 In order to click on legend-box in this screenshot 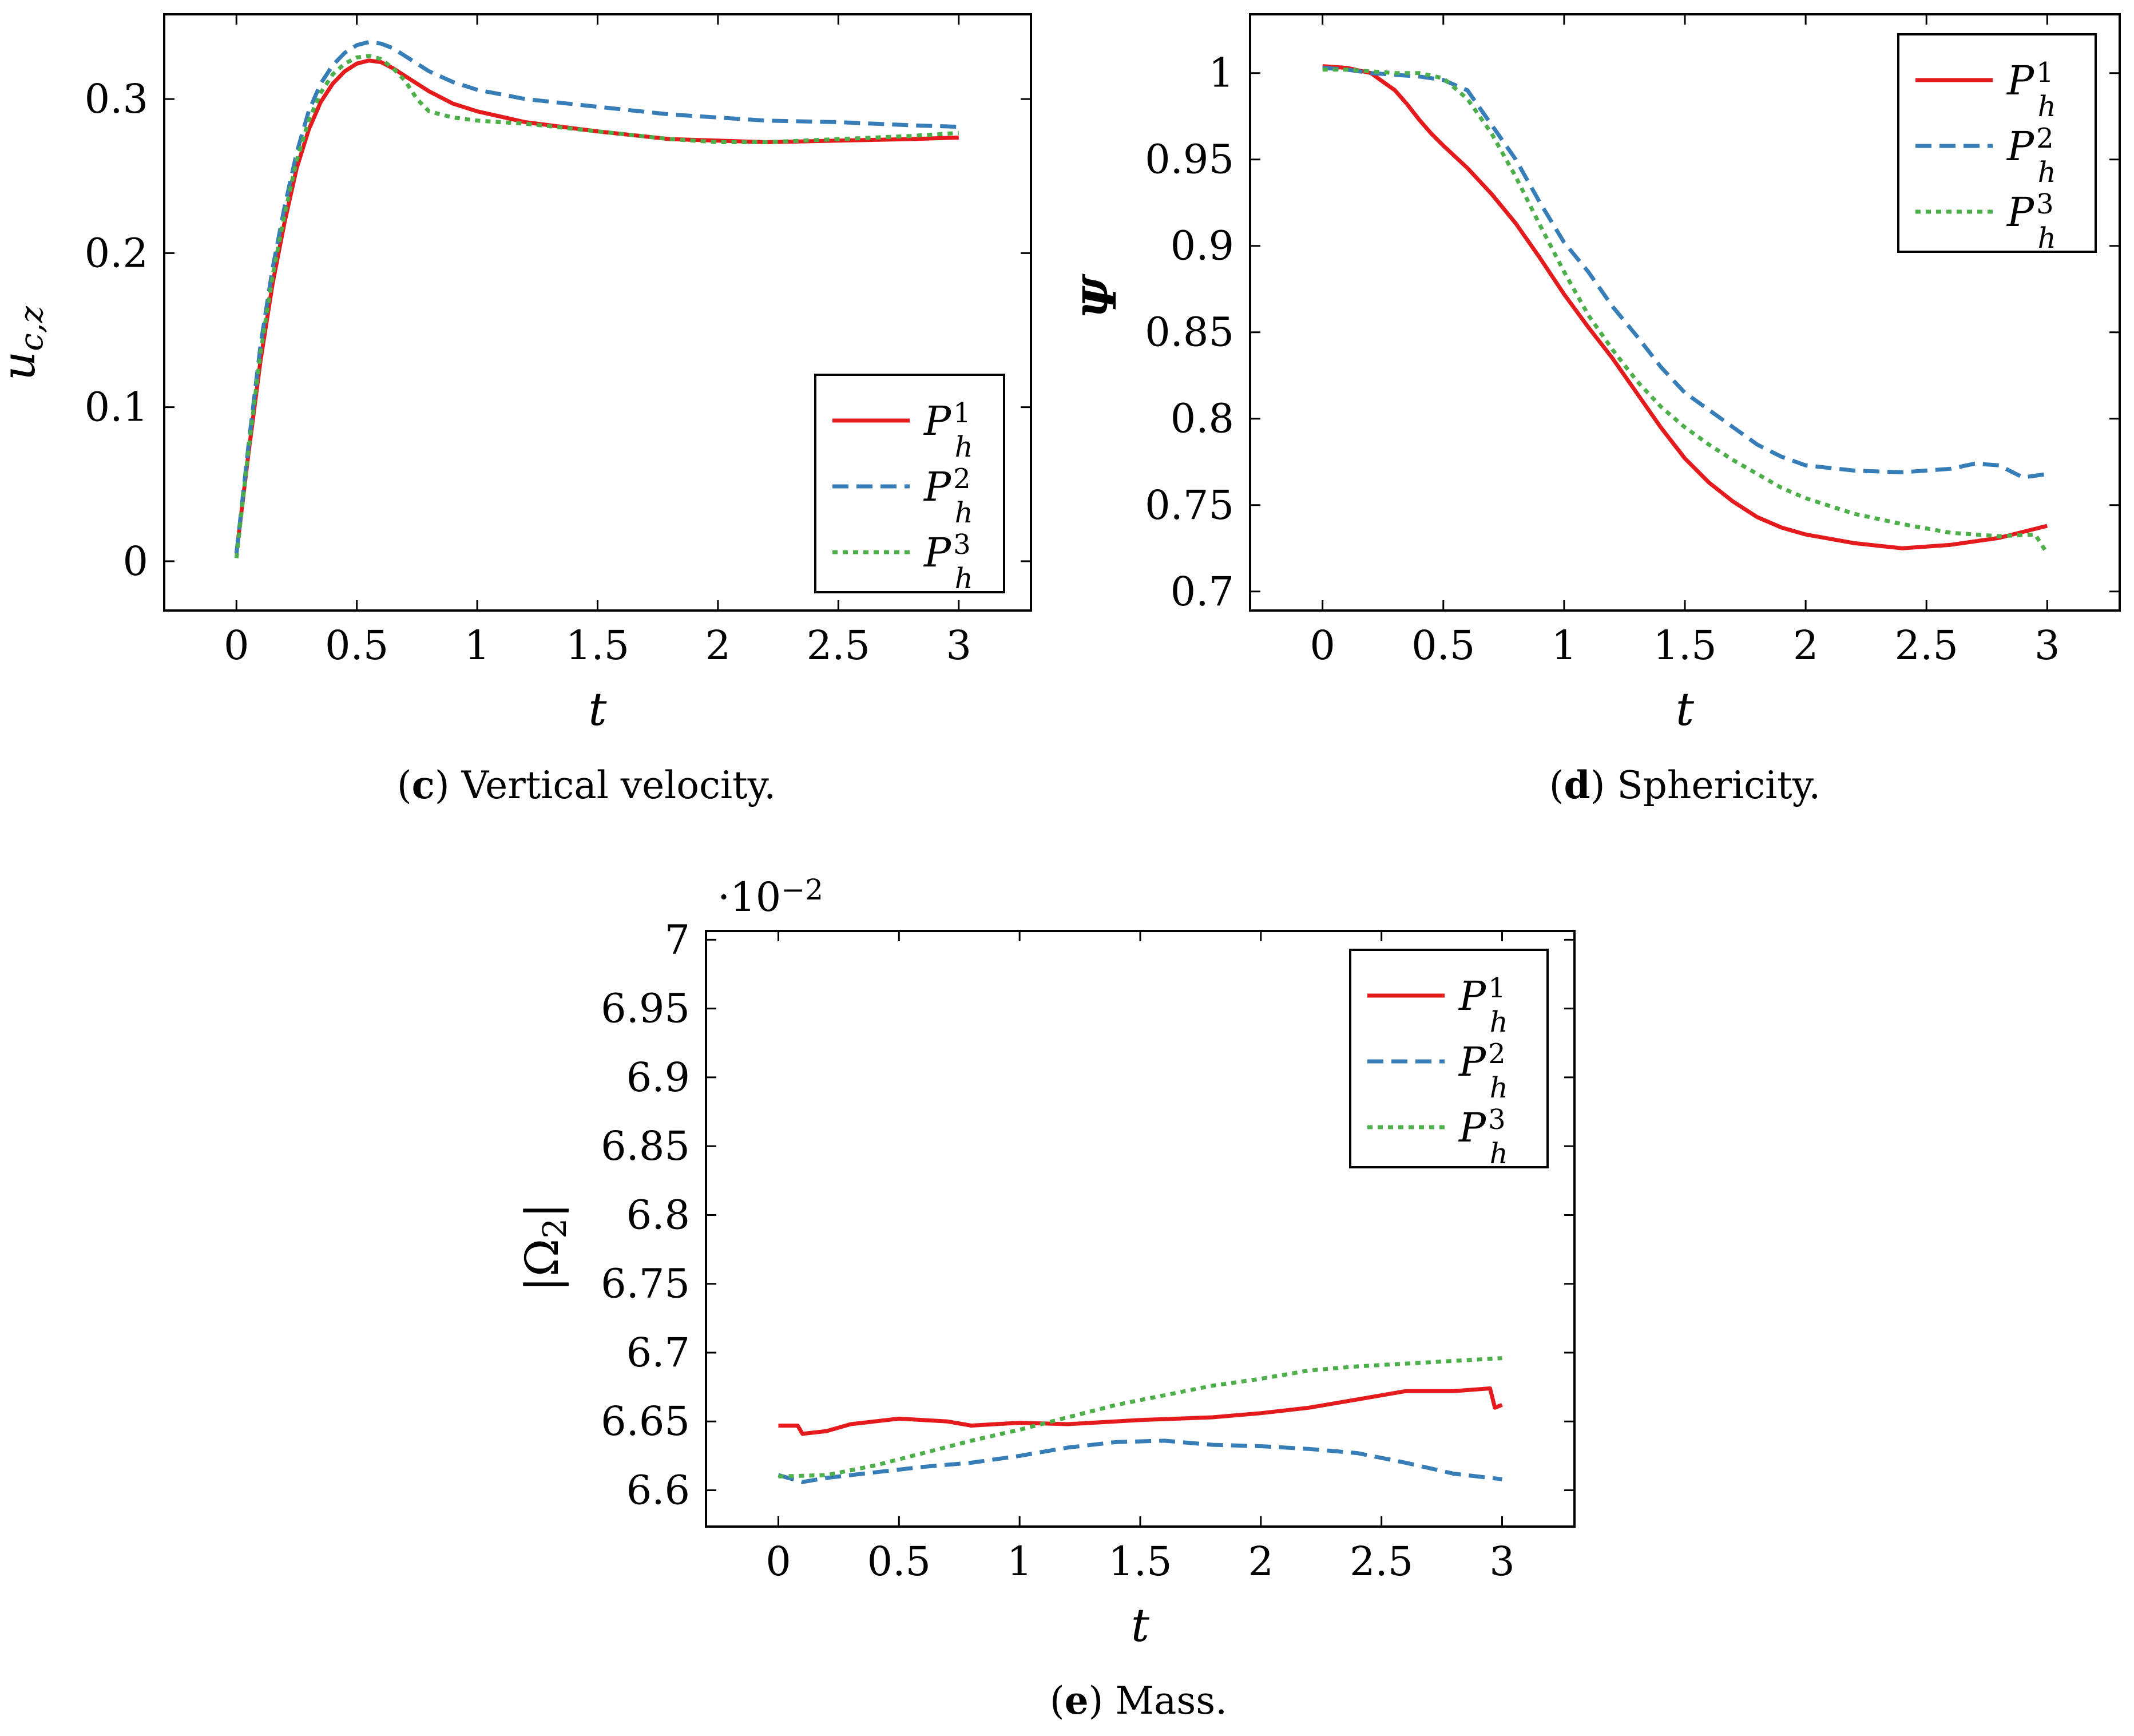, I will do `click(909, 484)`.